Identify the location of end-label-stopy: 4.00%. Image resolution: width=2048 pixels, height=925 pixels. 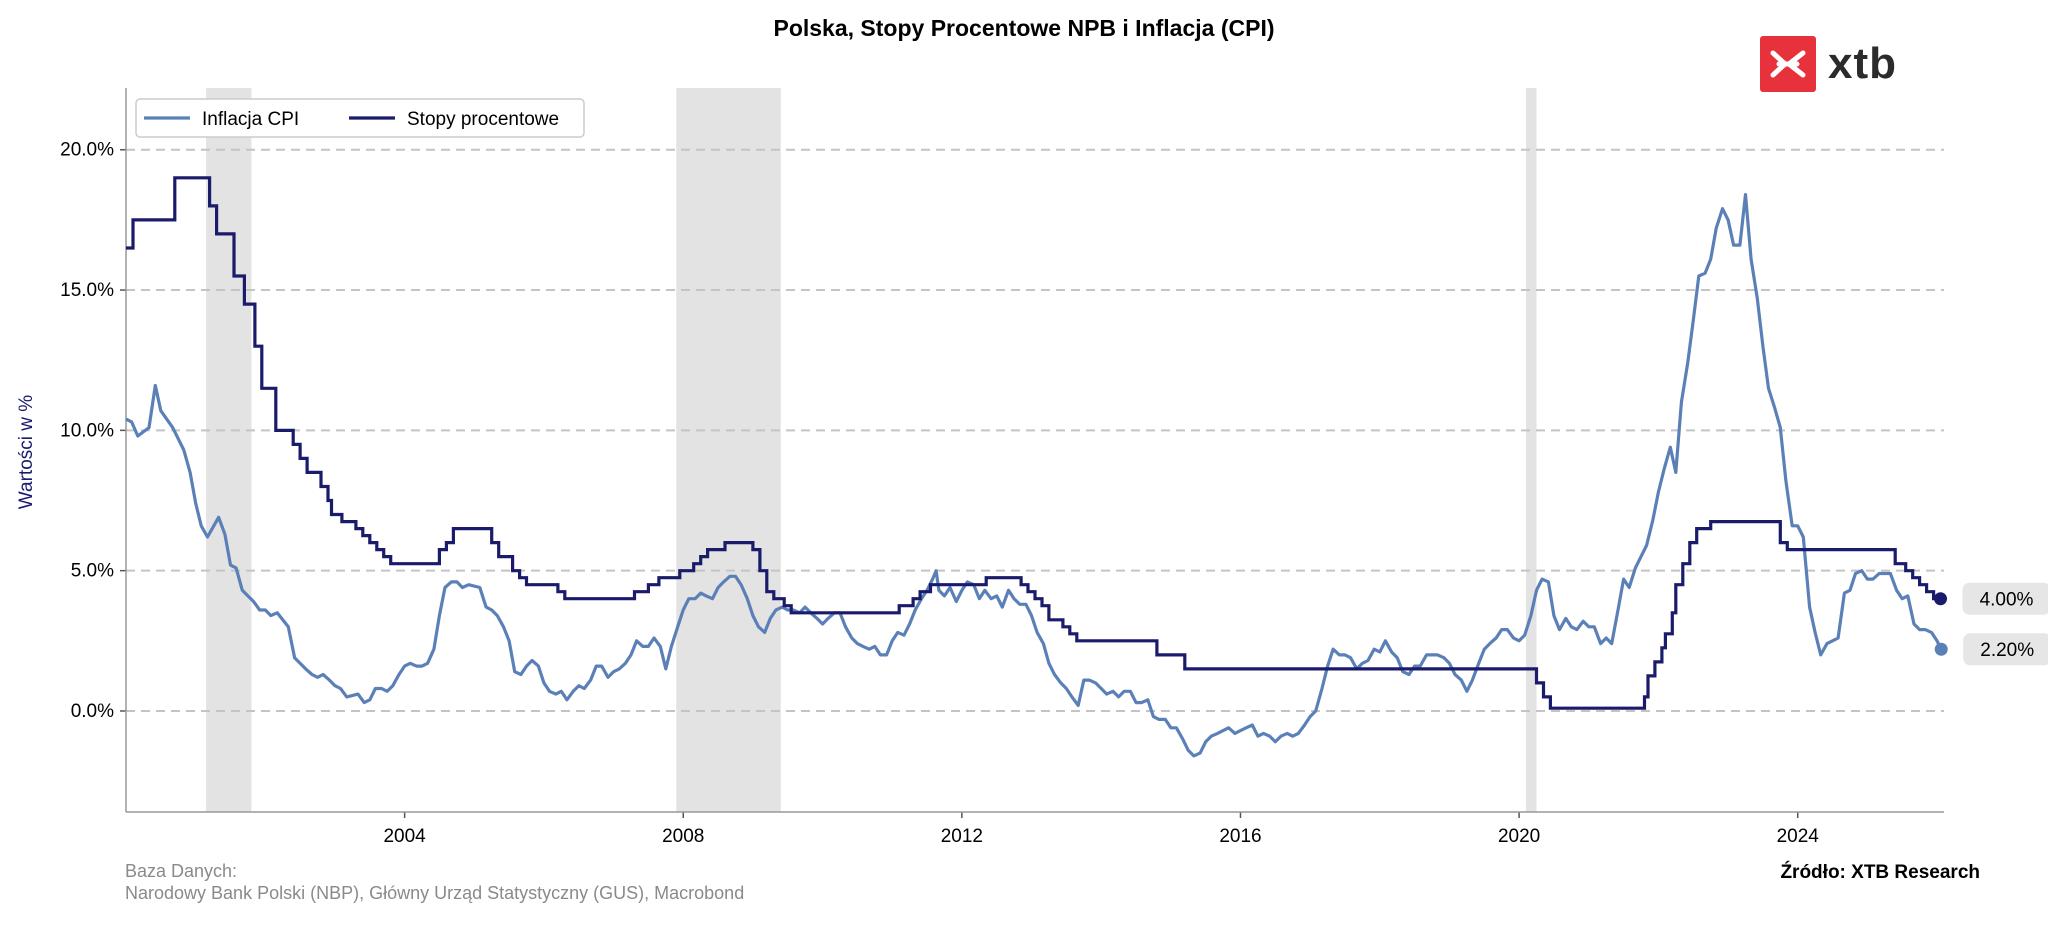
(2007, 600).